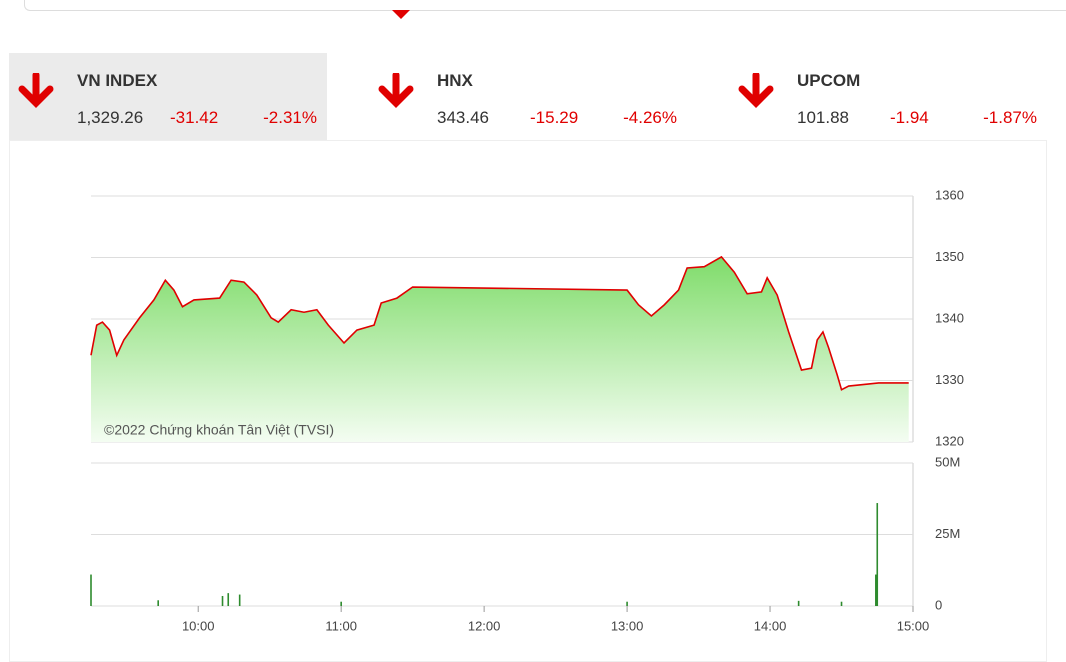  Describe the element at coordinates (484, 625) in the screenshot. I see `x-tick-label: 12:00` at that location.